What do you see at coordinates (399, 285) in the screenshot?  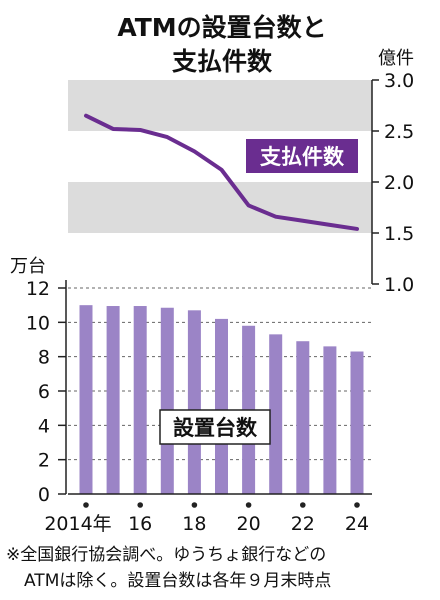 I see `line-y-tick-label: 1.0` at bounding box center [399, 285].